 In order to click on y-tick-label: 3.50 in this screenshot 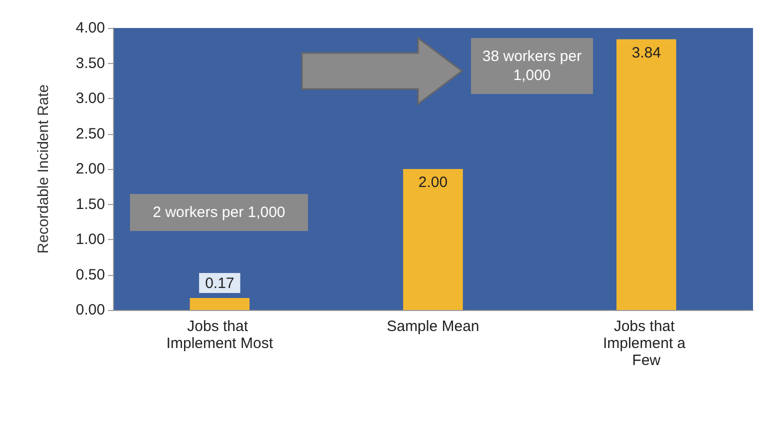, I will do `click(90, 63)`.